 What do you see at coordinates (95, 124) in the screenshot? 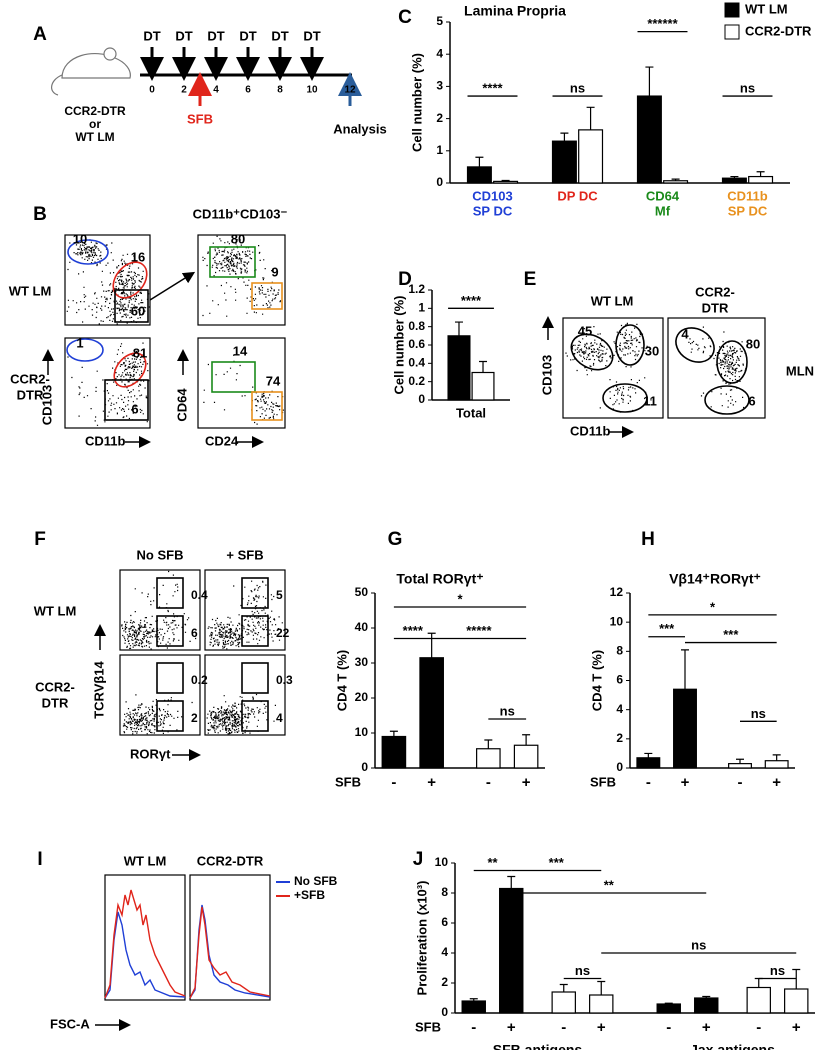
I see `label: or` at bounding box center [95, 124].